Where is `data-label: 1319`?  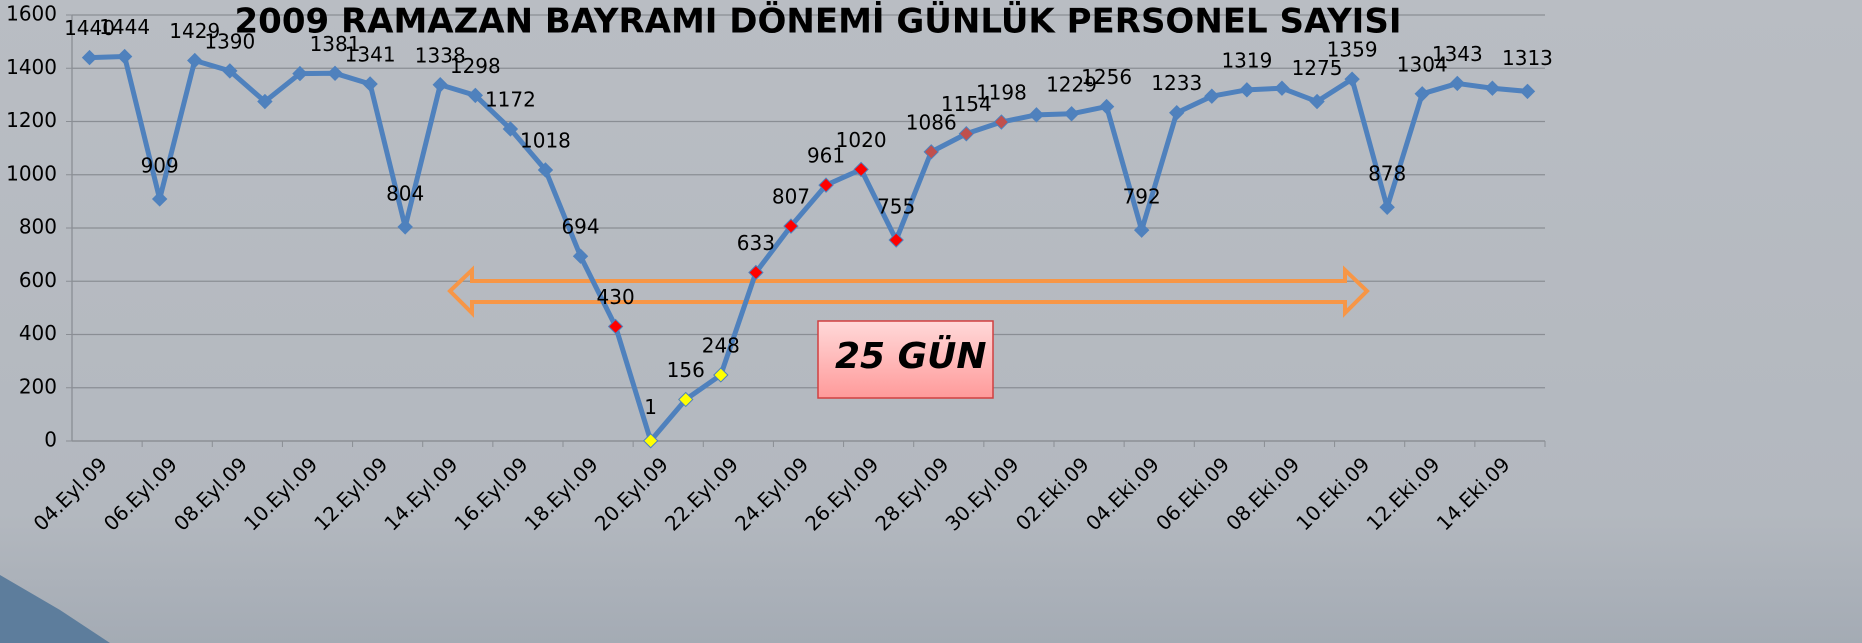
data-label: 1319 is located at coordinates (1246, 60).